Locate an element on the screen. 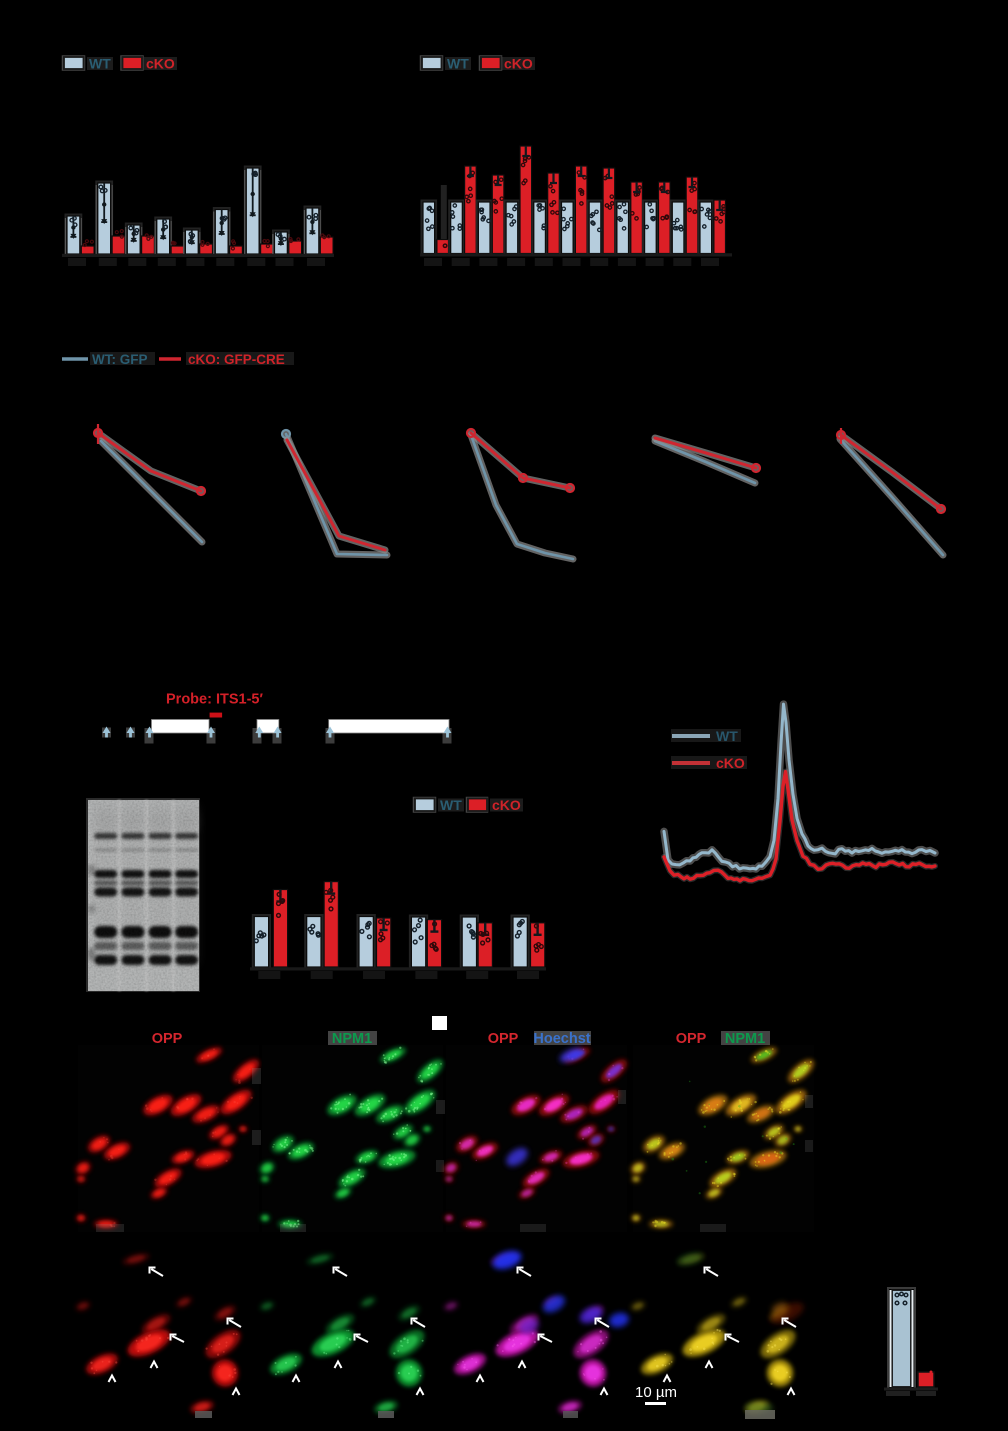 The width and height of the screenshot is (1008, 1431). svg-text: cKO: GFP-CRE is located at coordinates (236, 359).